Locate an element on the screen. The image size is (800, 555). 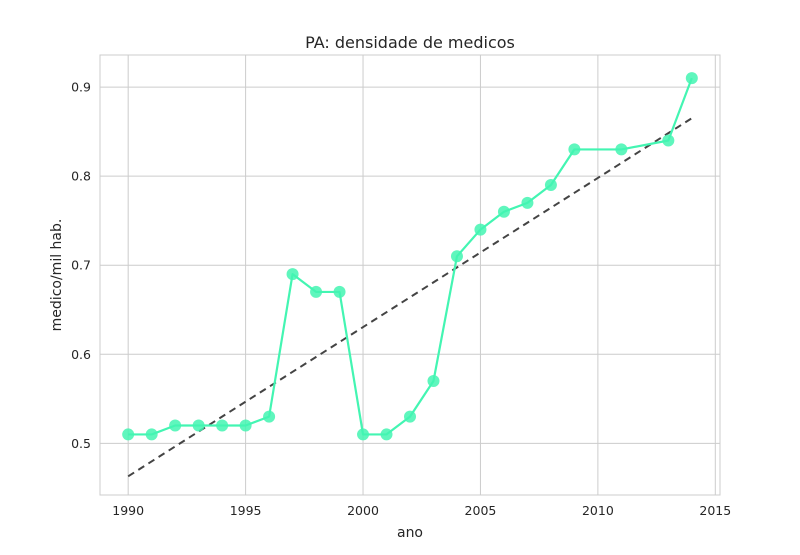
x-tick-label: 2015 is located at coordinates (715, 510).